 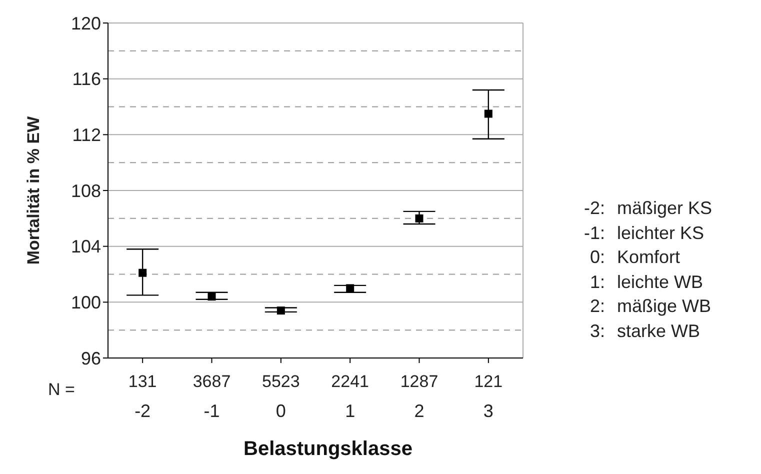 I want to click on x-tick-label: -1, so click(x=212, y=411).